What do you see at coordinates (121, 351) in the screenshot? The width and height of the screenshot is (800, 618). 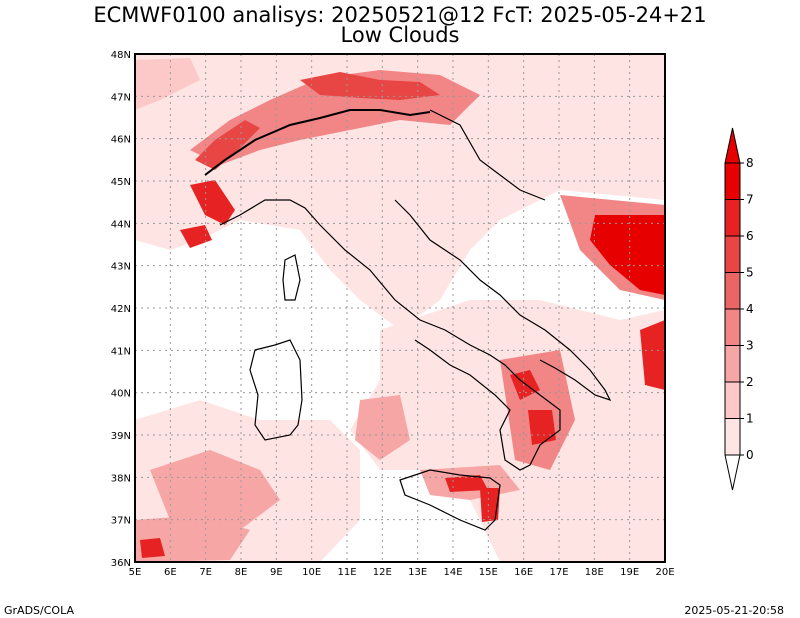 I see `lat-tick-label: 41N` at bounding box center [121, 351].